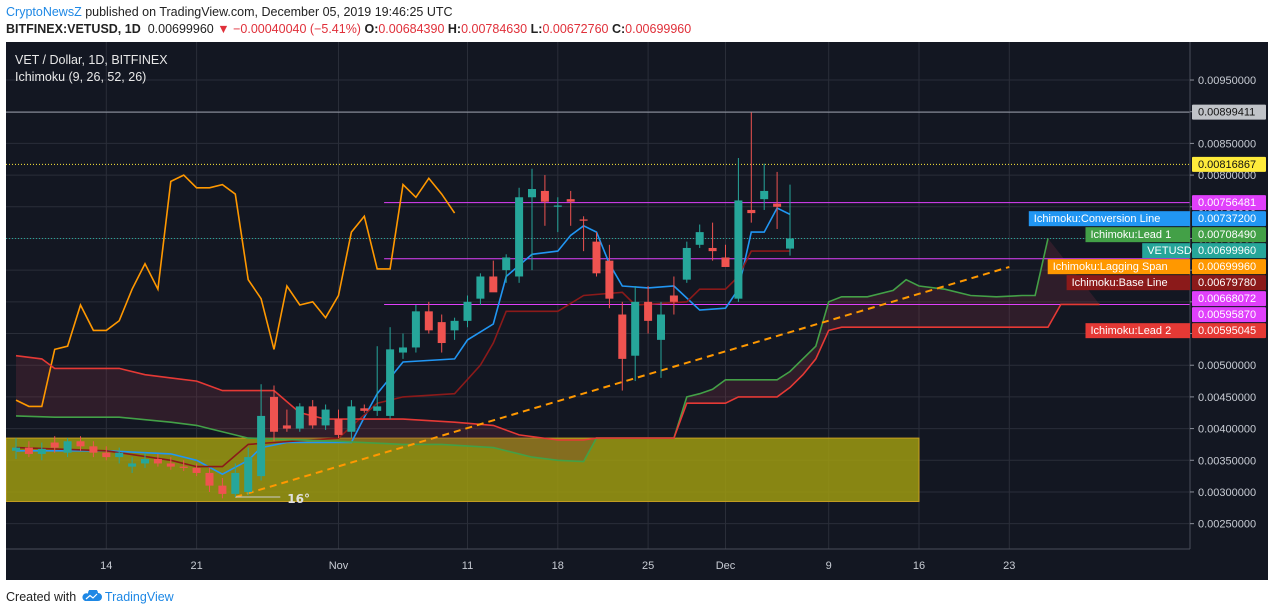 The width and height of the screenshot is (1274, 615). I want to click on y-tick-label: 0.00400000, so click(1227, 430).